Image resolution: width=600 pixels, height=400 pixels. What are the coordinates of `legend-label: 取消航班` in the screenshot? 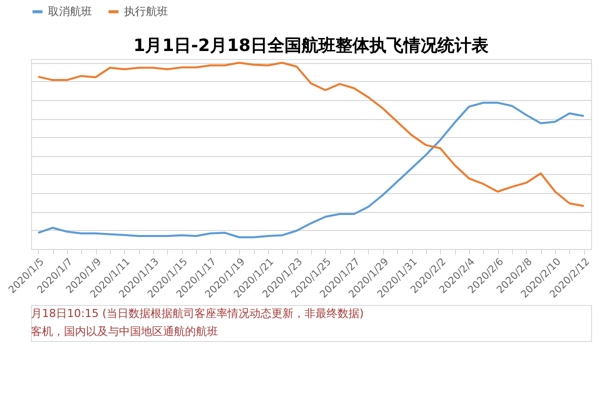 It's located at (70, 11).